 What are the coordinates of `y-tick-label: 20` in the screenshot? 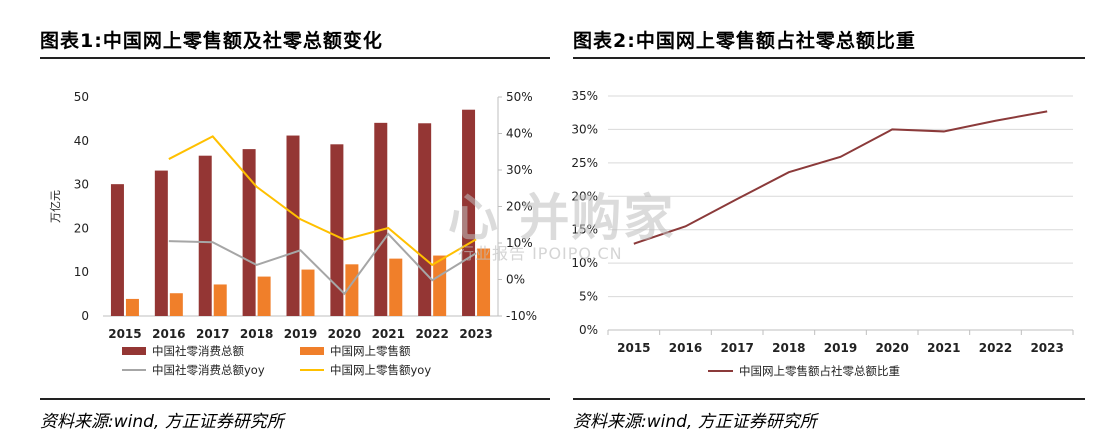 It's located at (81, 228).